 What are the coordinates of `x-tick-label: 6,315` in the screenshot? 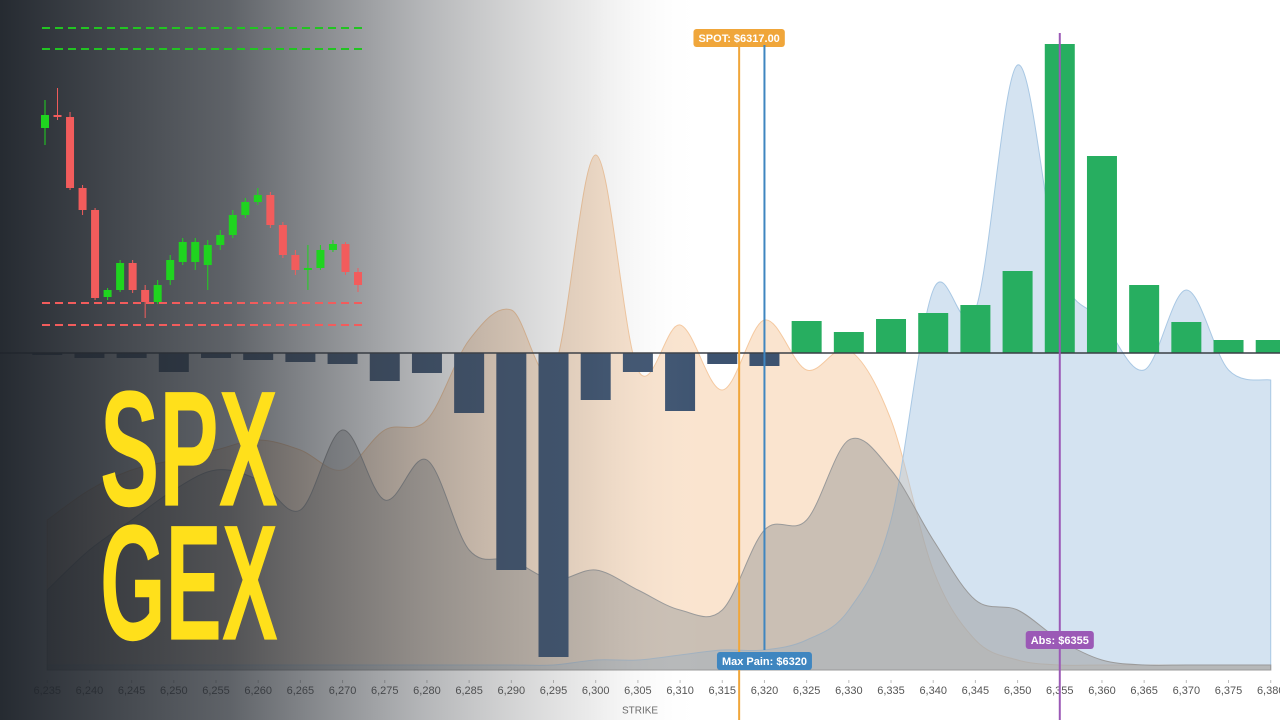 It's located at (723, 691).